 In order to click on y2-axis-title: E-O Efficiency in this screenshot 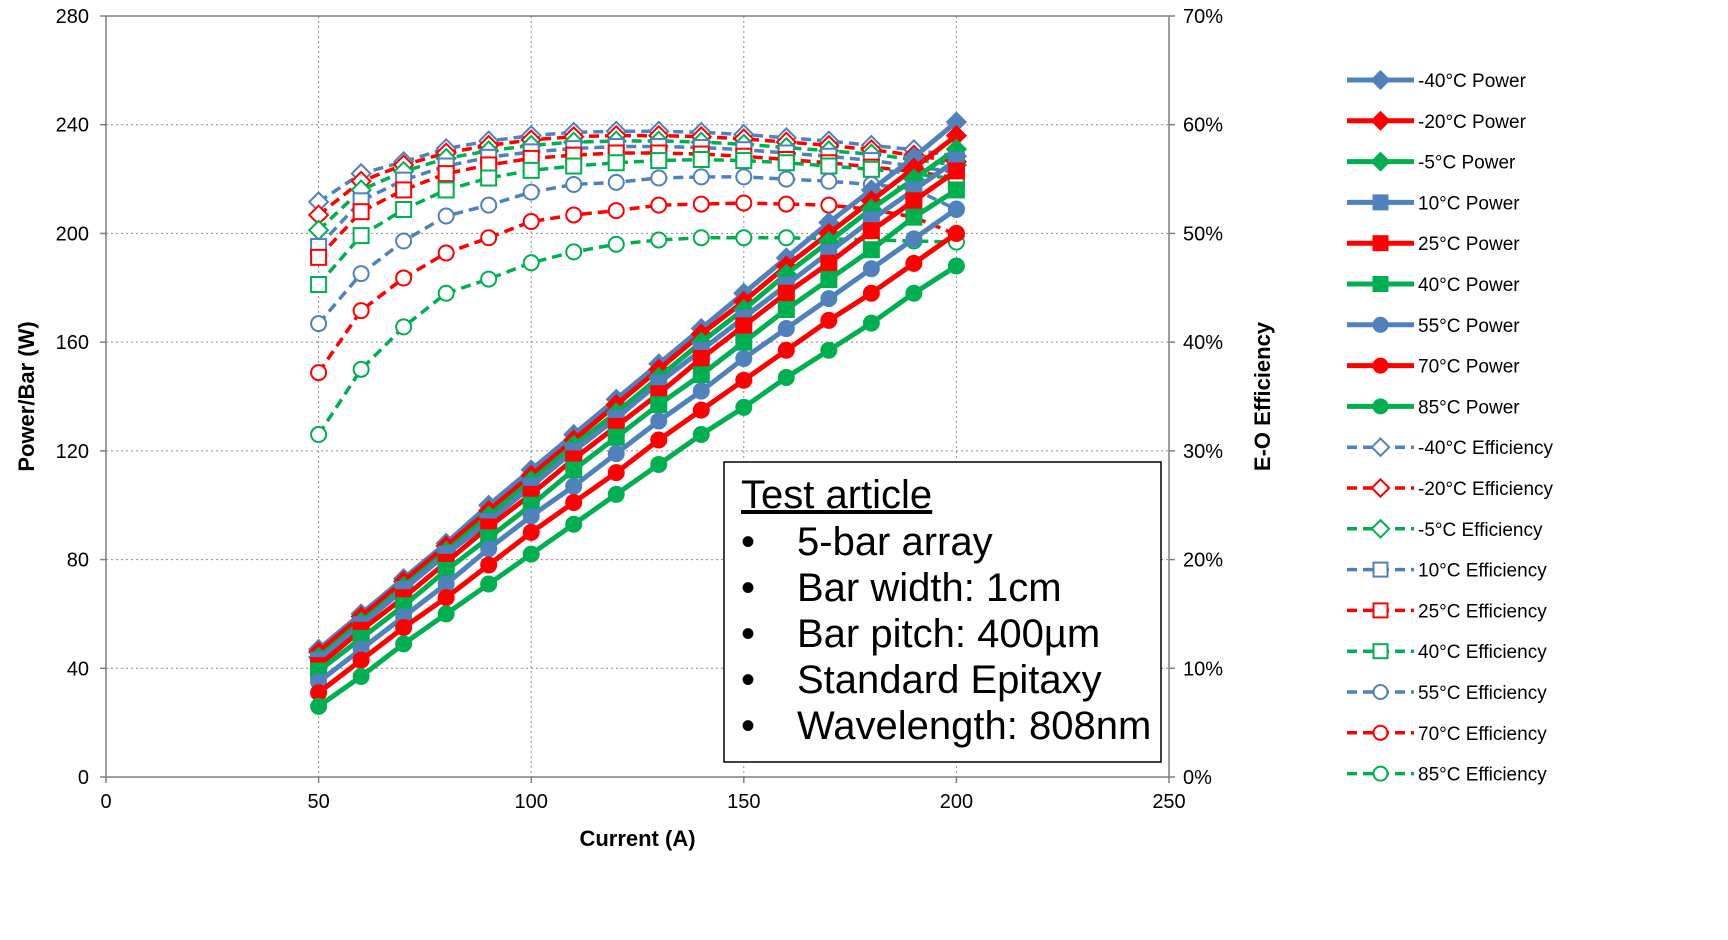, I will do `click(1262, 396)`.